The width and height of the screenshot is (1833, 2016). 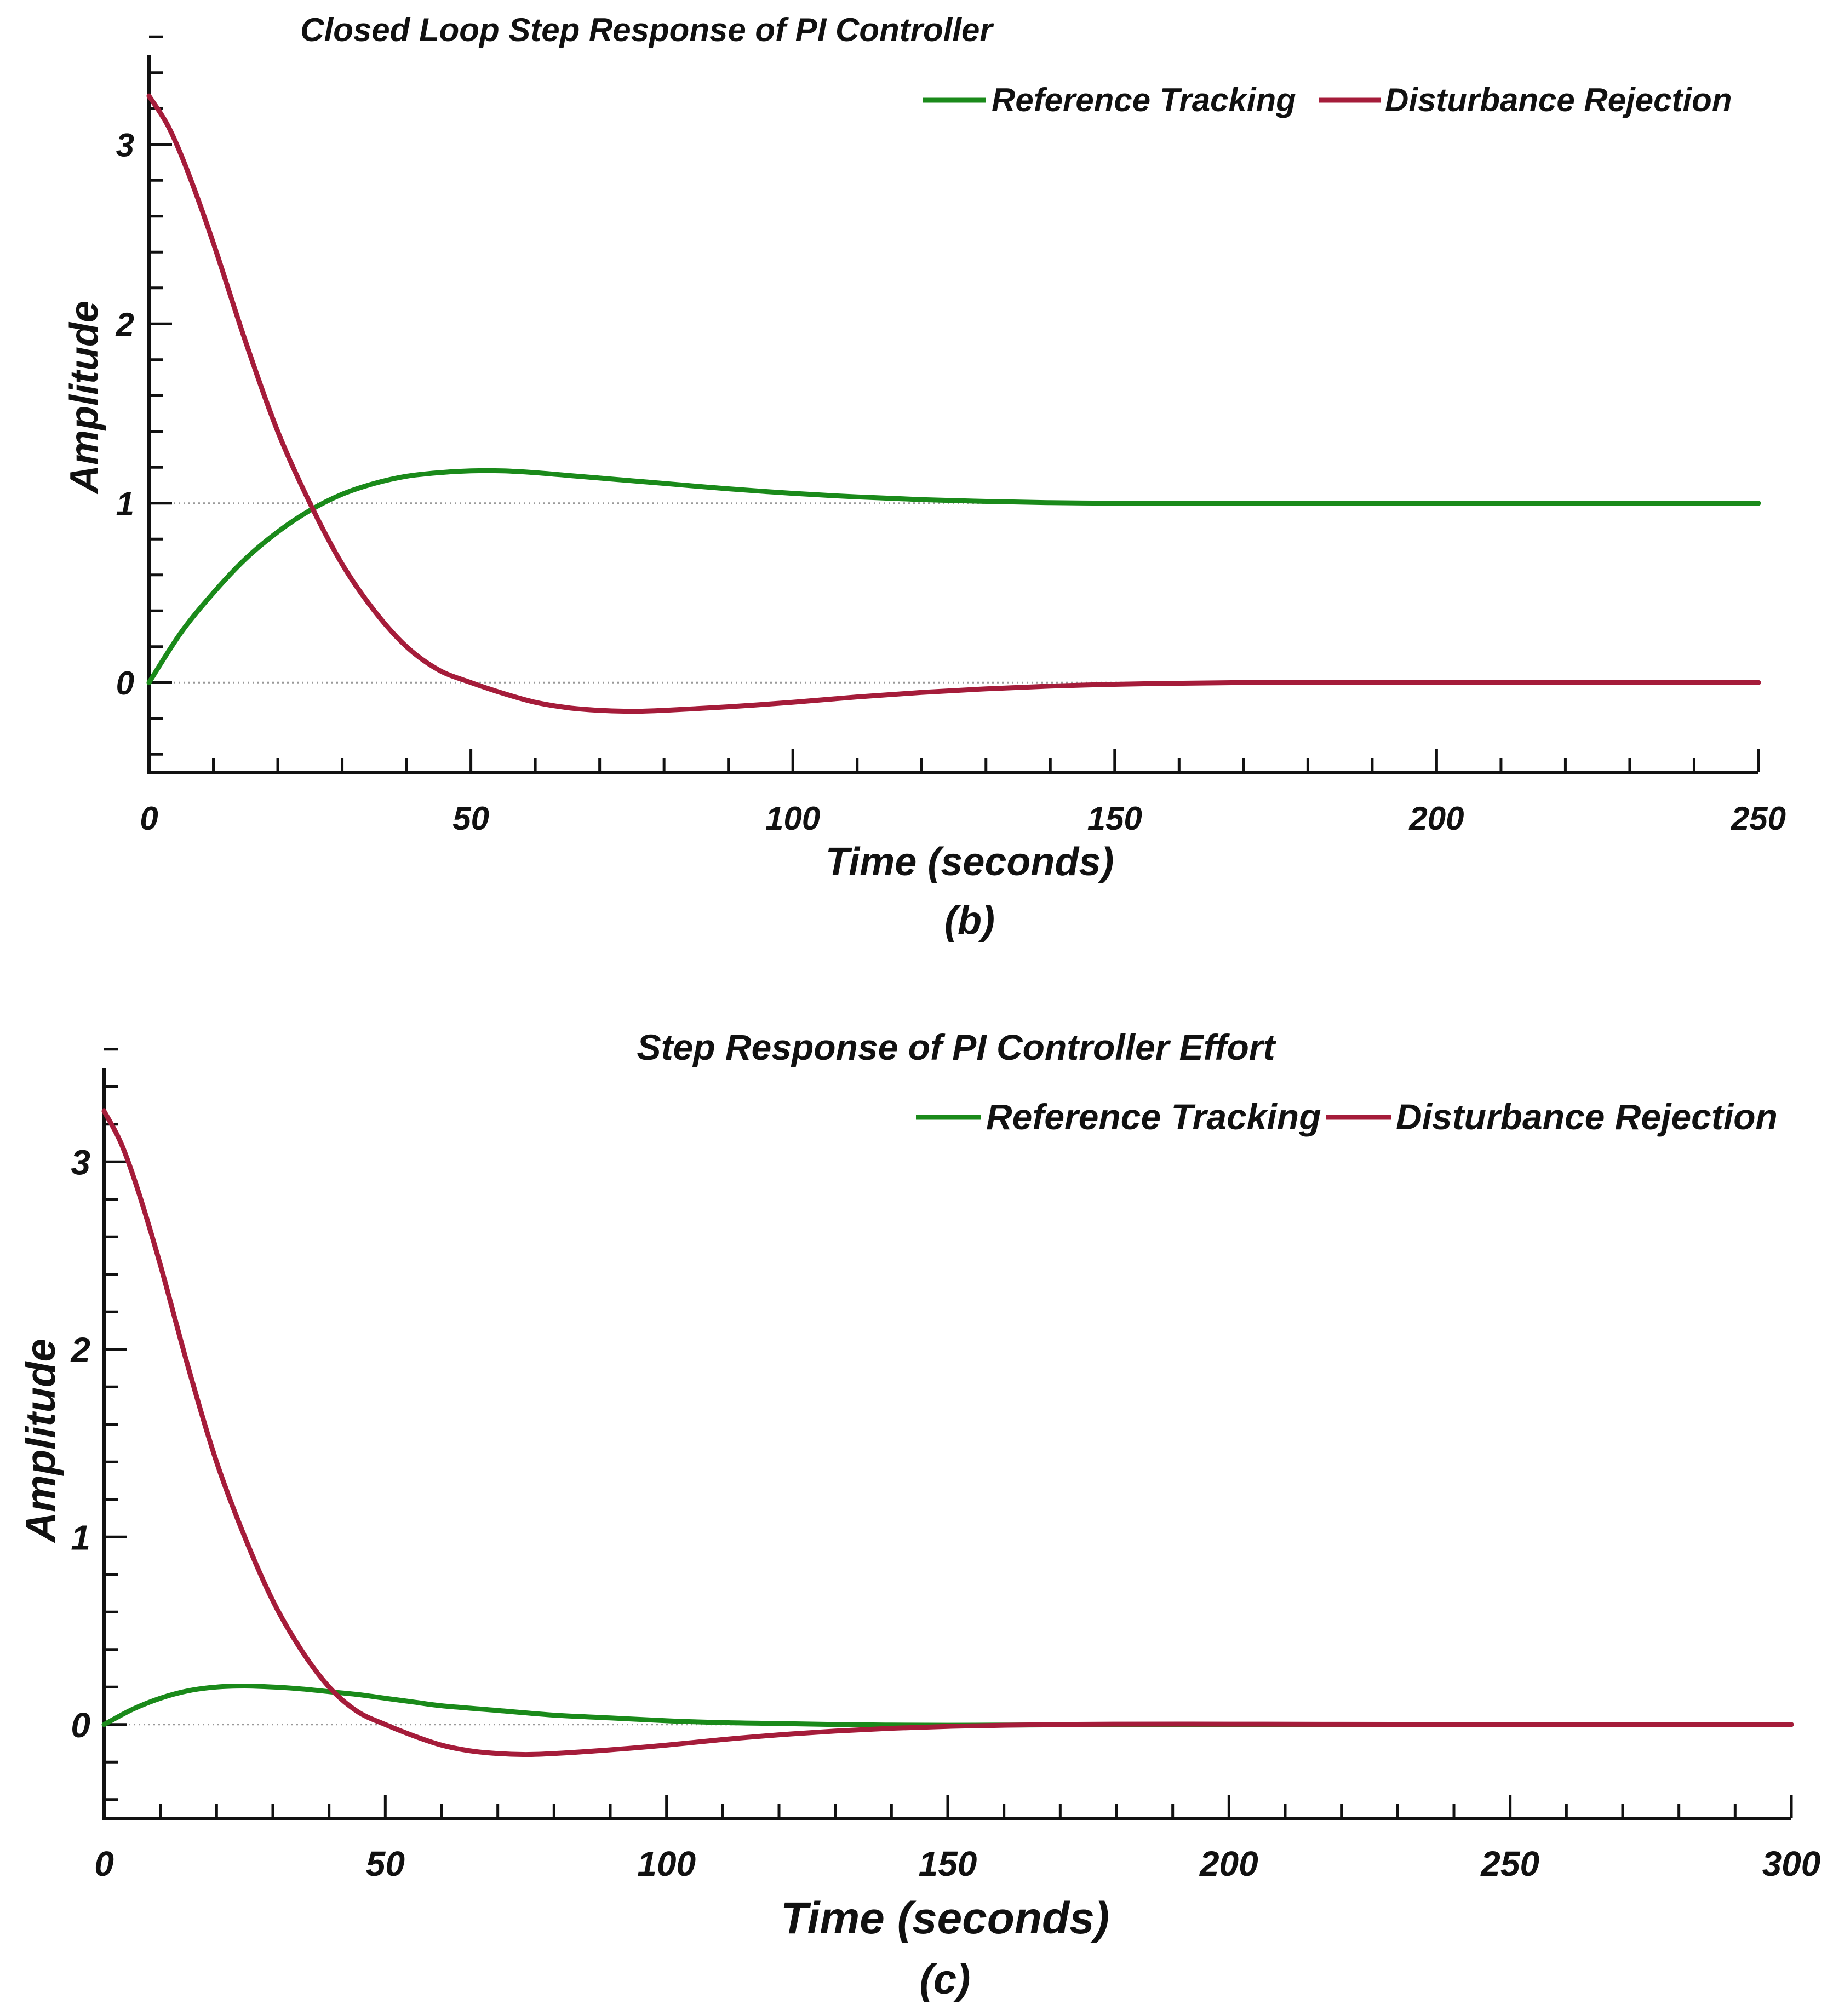 I want to click on x-tick-label: 300, so click(x=1791, y=1863).